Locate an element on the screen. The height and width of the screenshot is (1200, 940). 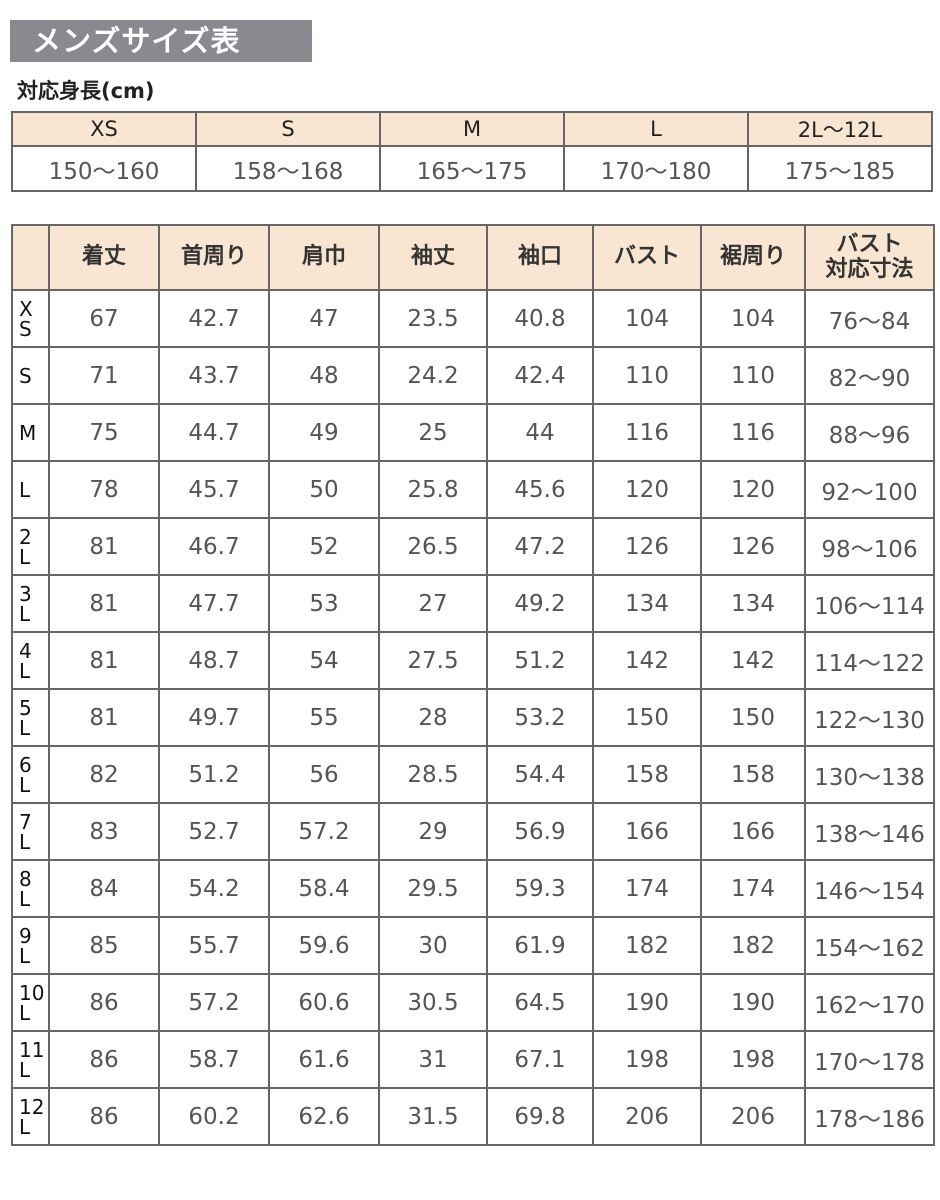
table-cell: 71 is located at coordinates (104, 375).